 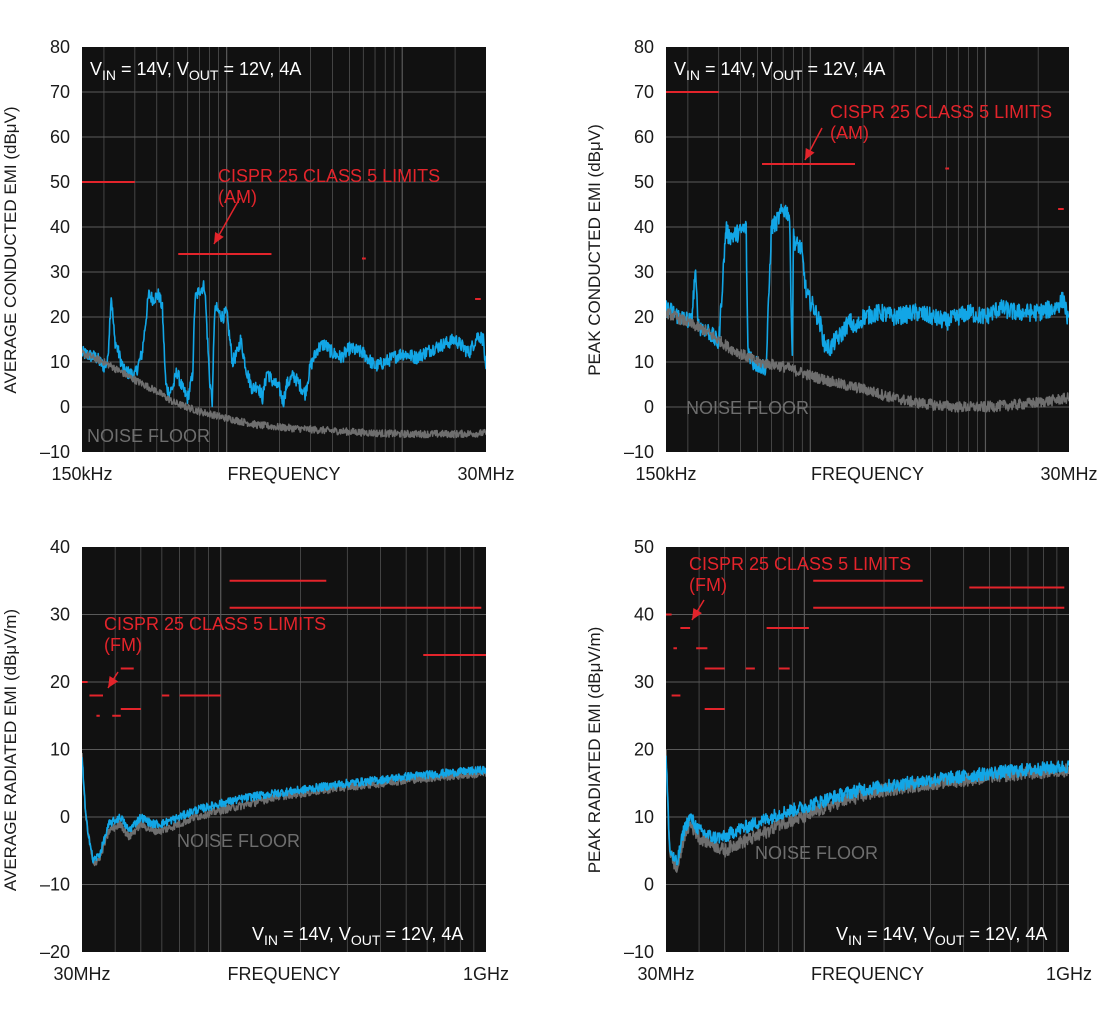 I want to click on y-axis-label: PEAK RADIATED EMI (dBμV/m), so click(x=594, y=750).